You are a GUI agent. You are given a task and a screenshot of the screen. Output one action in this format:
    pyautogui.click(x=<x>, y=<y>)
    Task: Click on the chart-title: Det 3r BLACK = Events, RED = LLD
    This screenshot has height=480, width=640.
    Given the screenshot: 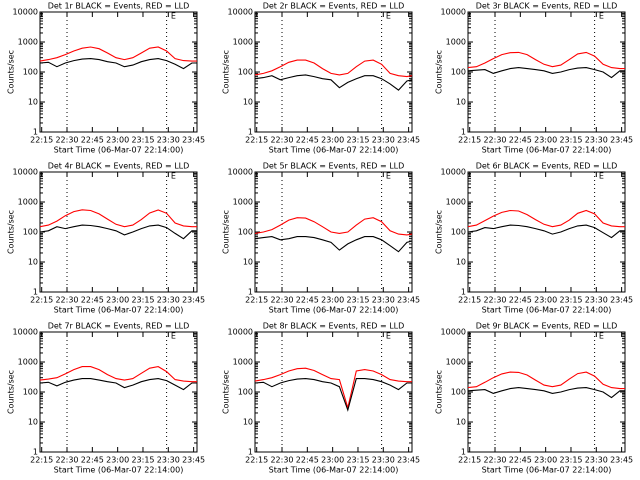 What is the action you would take?
    pyautogui.click(x=547, y=6)
    